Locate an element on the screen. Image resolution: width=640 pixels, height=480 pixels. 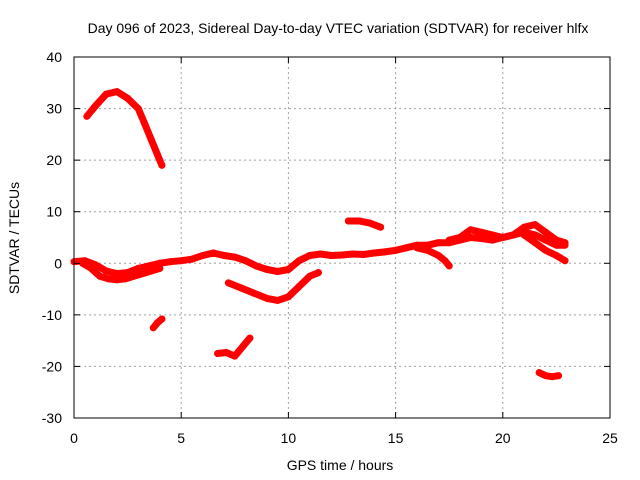
series-arc-short-negative is located at coordinates (157, 323).